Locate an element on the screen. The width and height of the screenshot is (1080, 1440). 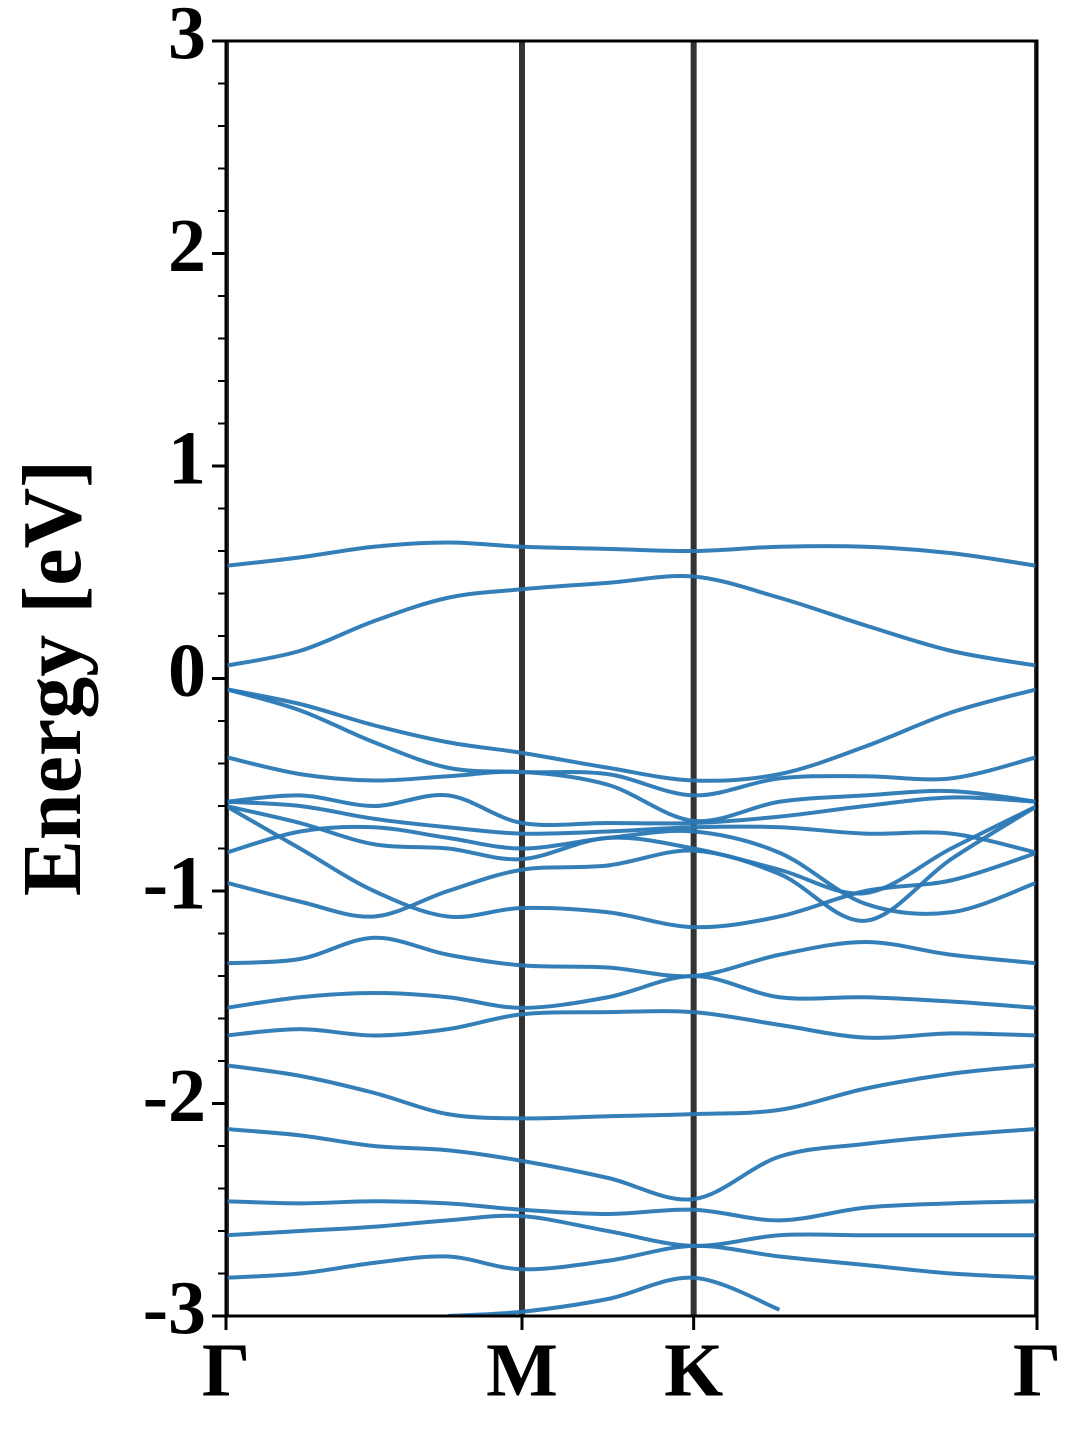
y-tick-label: -2 is located at coordinates (174, 1096).